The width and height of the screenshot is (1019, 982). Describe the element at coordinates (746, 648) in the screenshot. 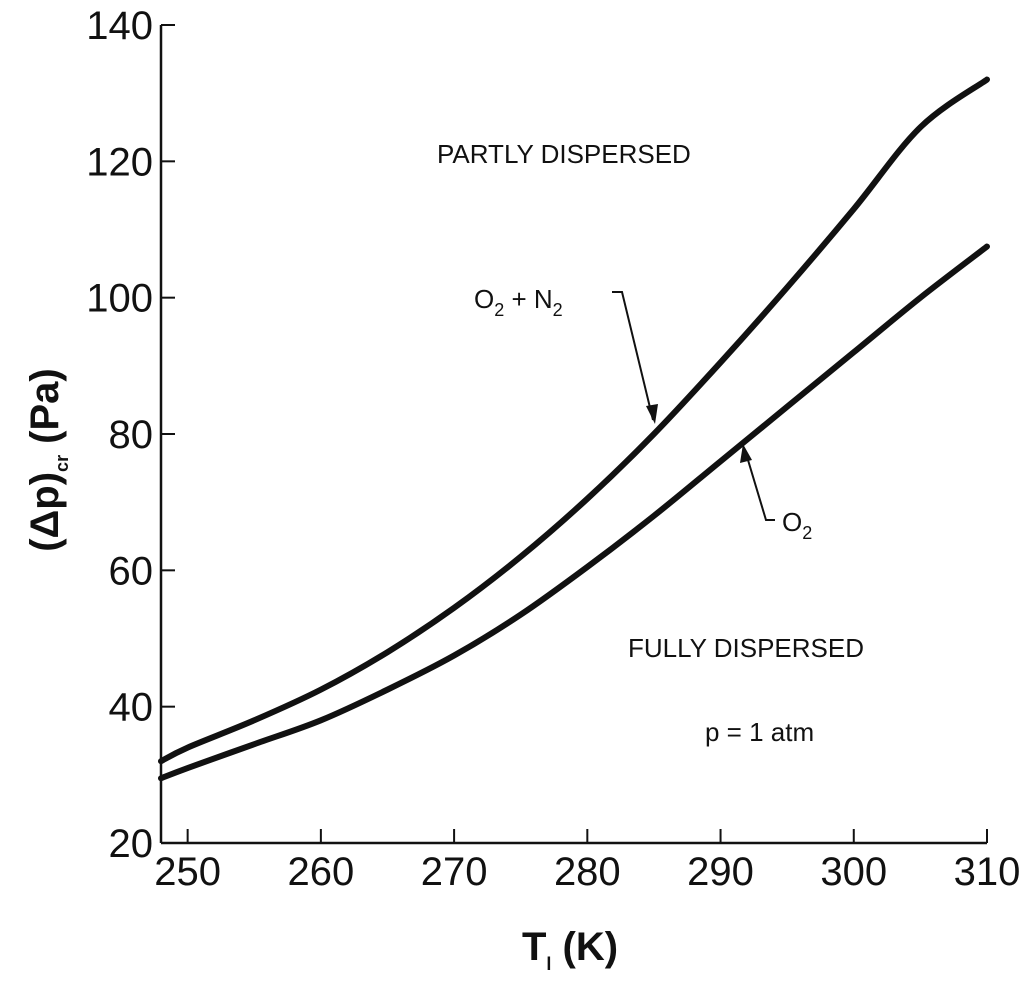

I see `fully-dispersed-label: FULLY DISPERSED` at that location.